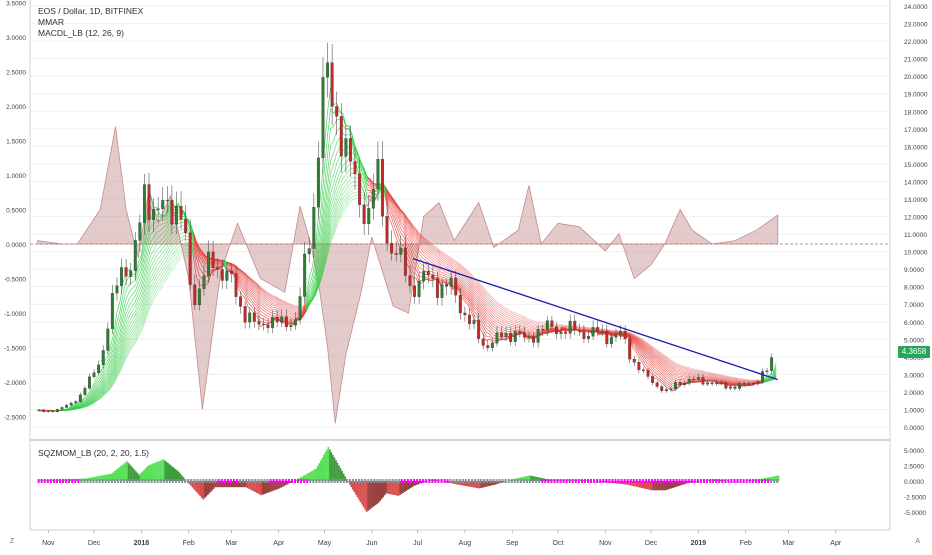 Image resolution: width=932 pixels, height=555 pixels. Describe the element at coordinates (15, 314) in the screenshot. I see `left-tick-label: -1.0000` at that location.